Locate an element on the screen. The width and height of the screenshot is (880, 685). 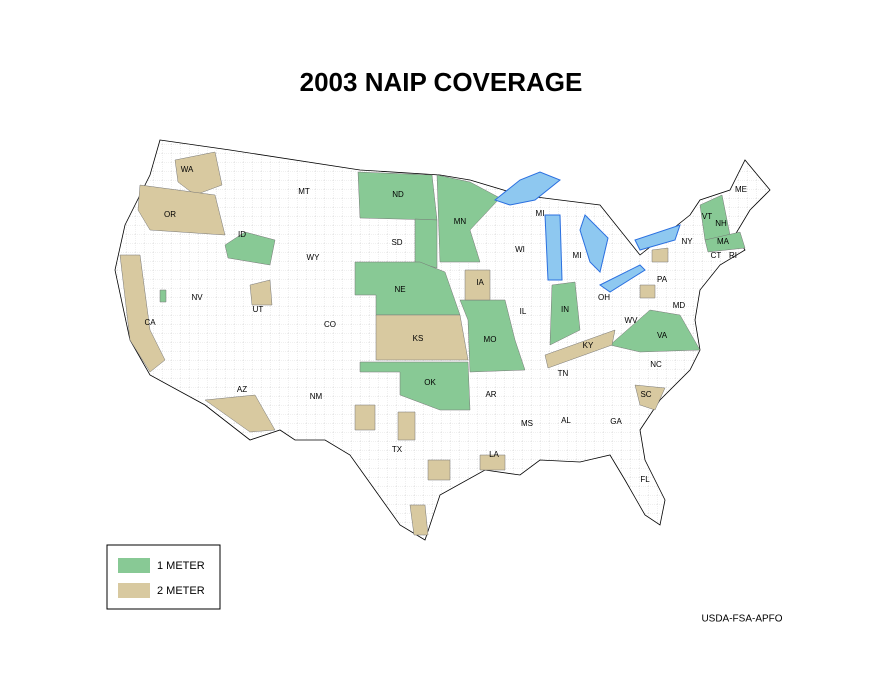
az-patch is located at coordinates (240, 413).